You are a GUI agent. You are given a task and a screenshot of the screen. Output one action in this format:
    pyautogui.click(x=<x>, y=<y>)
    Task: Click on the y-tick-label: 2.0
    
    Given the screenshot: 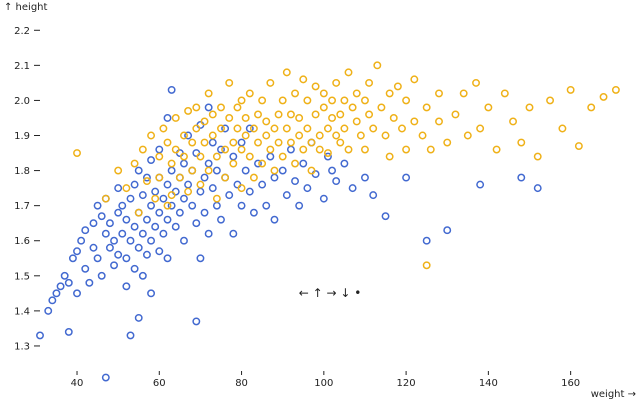 What is the action you would take?
    pyautogui.click(x=22, y=101)
    